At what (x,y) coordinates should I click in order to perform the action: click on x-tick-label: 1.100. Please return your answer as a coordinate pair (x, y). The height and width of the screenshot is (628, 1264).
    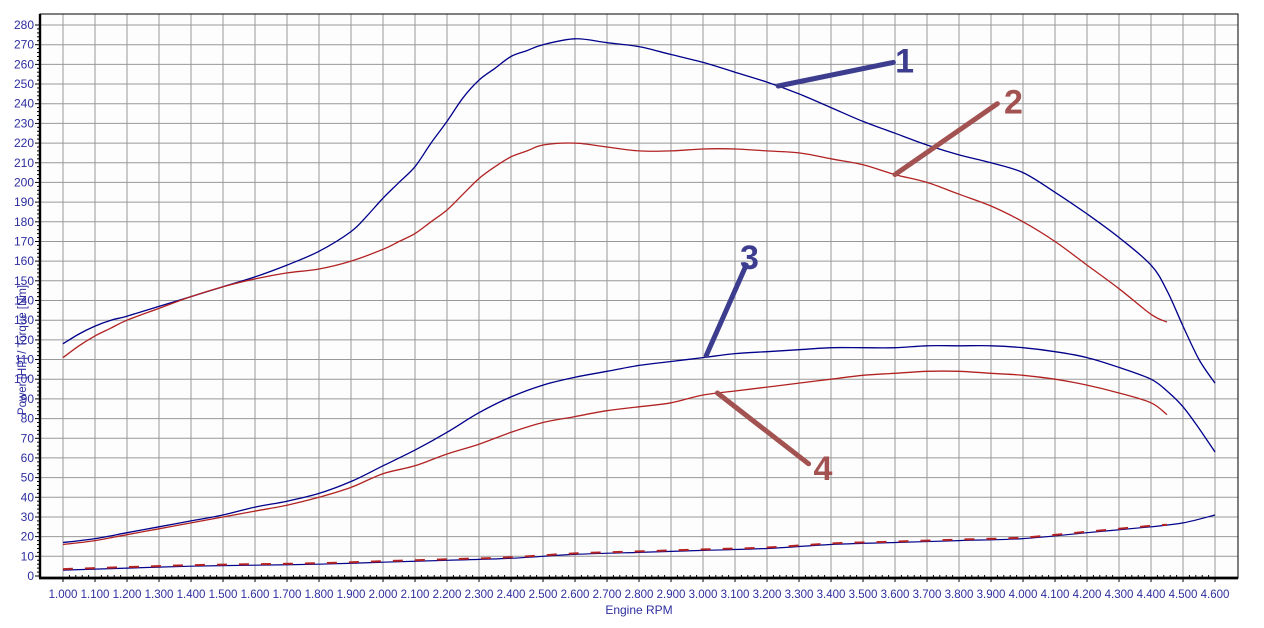
    Looking at the image, I should click on (95, 595).